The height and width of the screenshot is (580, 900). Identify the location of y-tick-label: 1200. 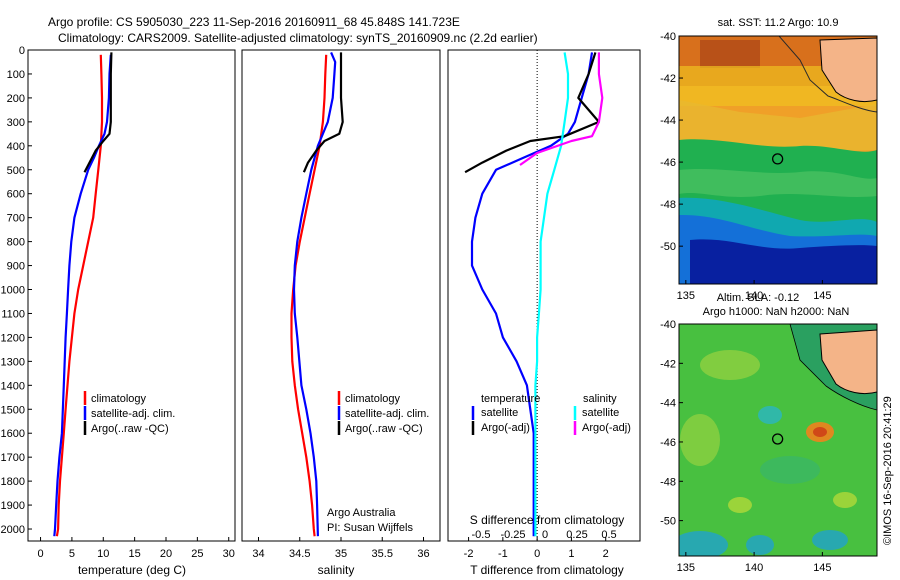
(13, 338).